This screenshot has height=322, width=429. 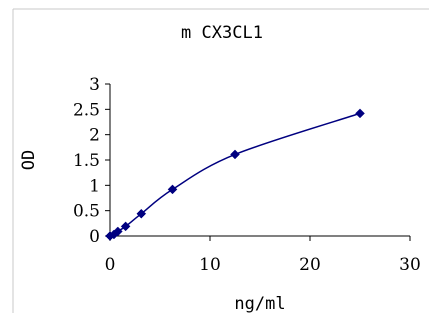 What do you see at coordinates (86, 161) in the screenshot?
I see `y-tick-label: 1.5` at bounding box center [86, 161].